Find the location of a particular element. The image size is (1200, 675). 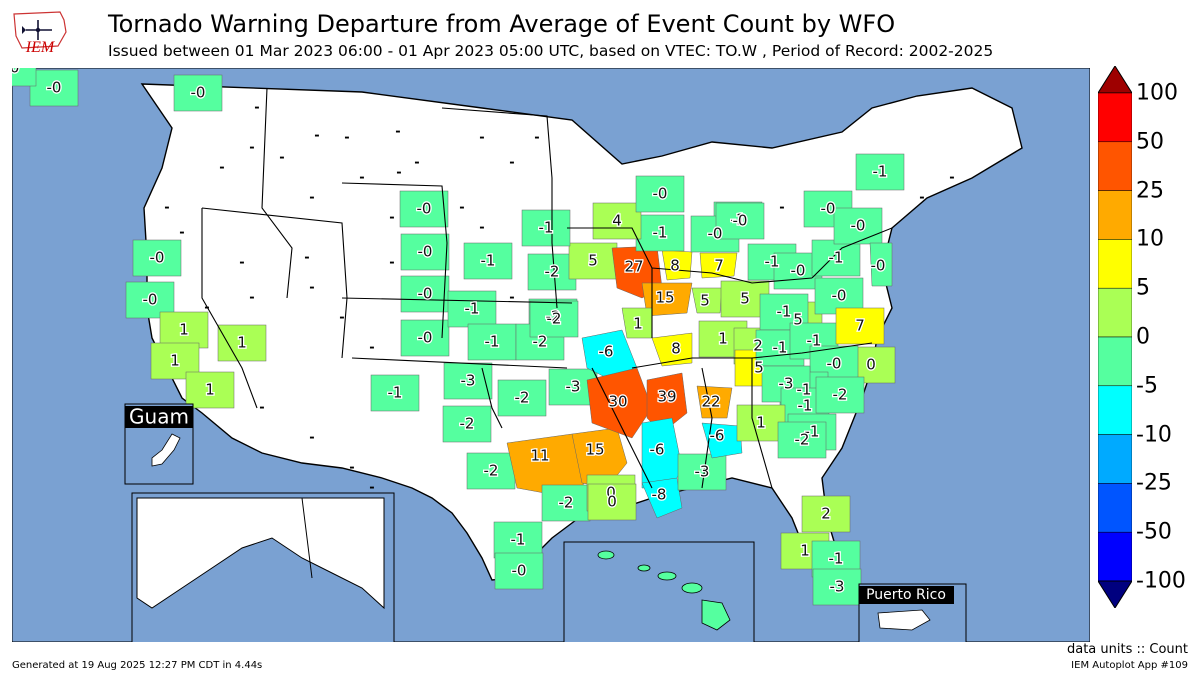

colorbar-tick-label: -5 is located at coordinates (1147, 386).